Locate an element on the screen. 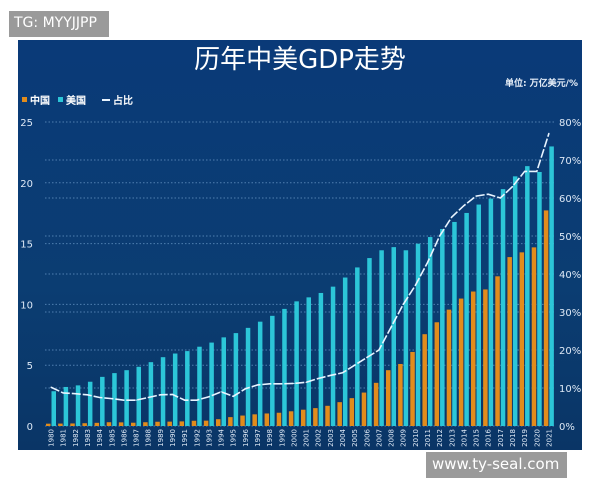 This screenshot has height=480, width=600. x-tick-label: 1999 is located at coordinates (282, 438).